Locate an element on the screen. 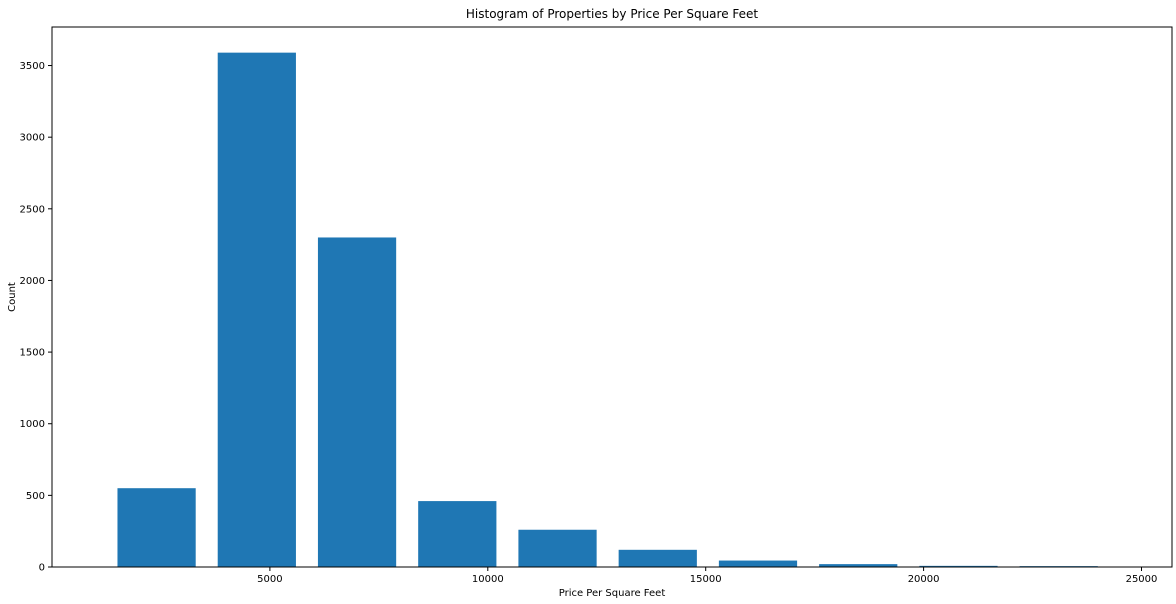 Image resolution: width=1176 pixels, height=604 pixels. y-axis-label: Count is located at coordinates (12, 297).